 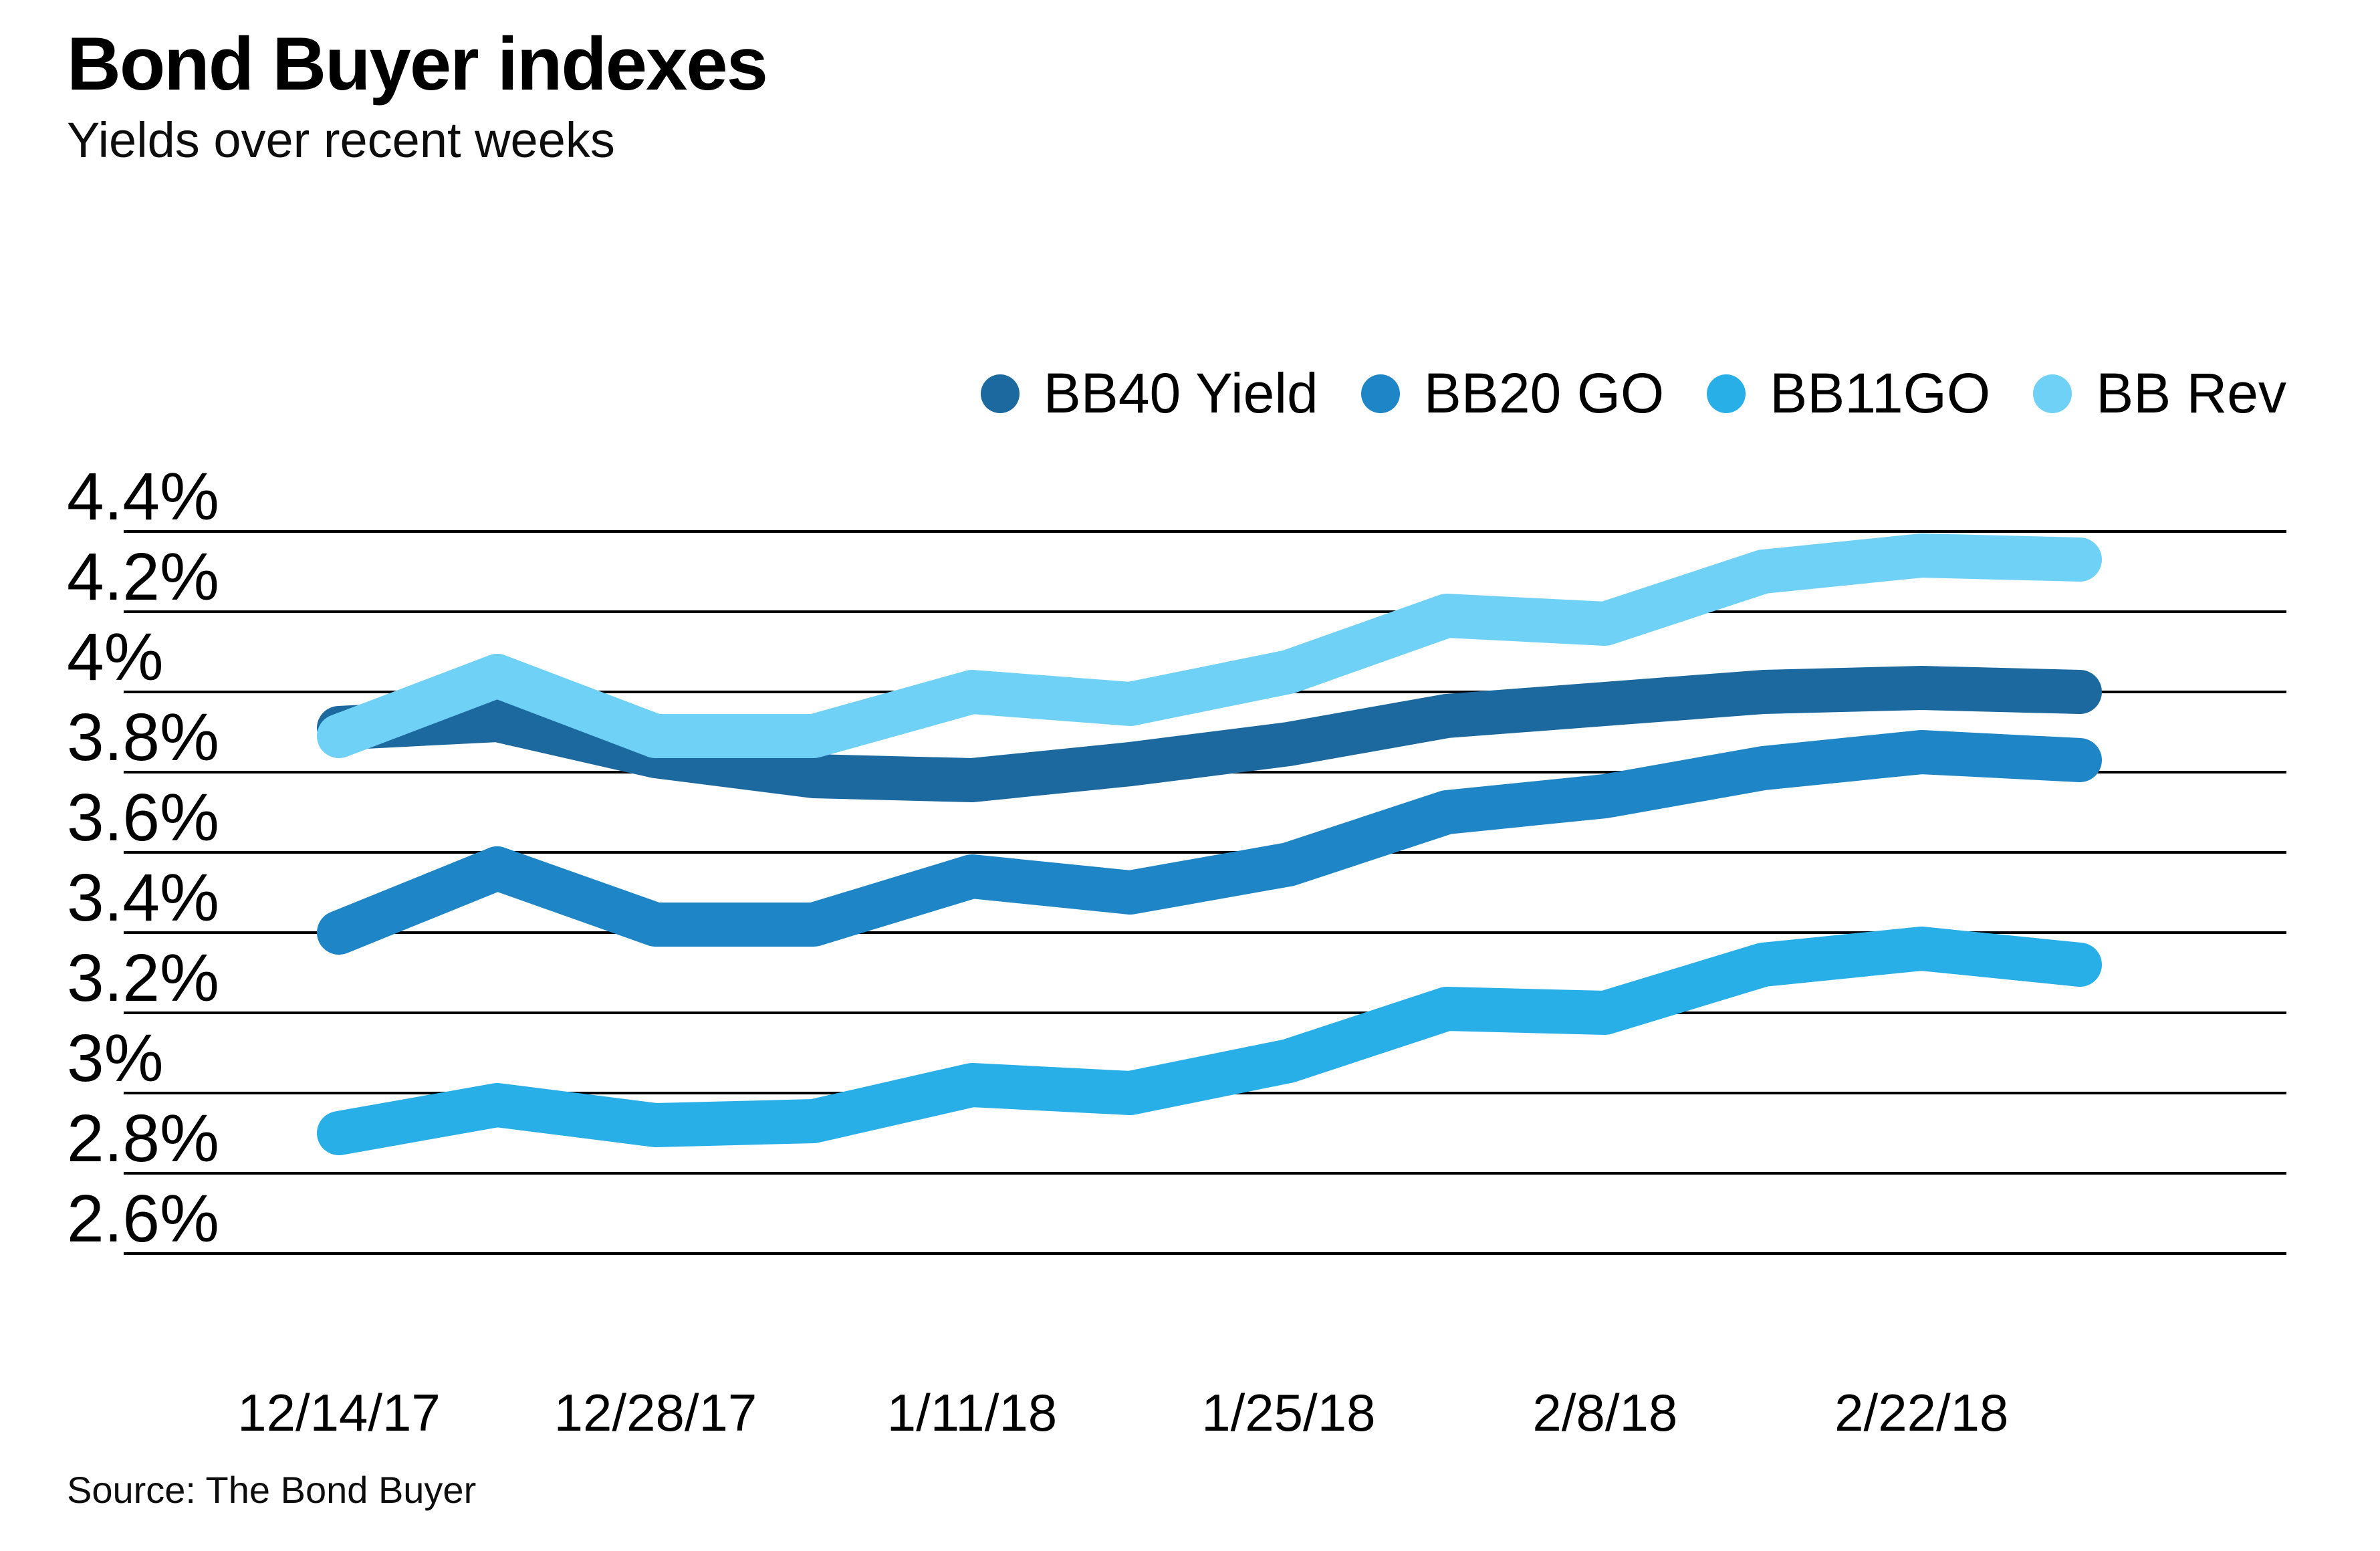 I want to click on y-tick-label-3.8%: 3.8%, so click(x=143, y=737).